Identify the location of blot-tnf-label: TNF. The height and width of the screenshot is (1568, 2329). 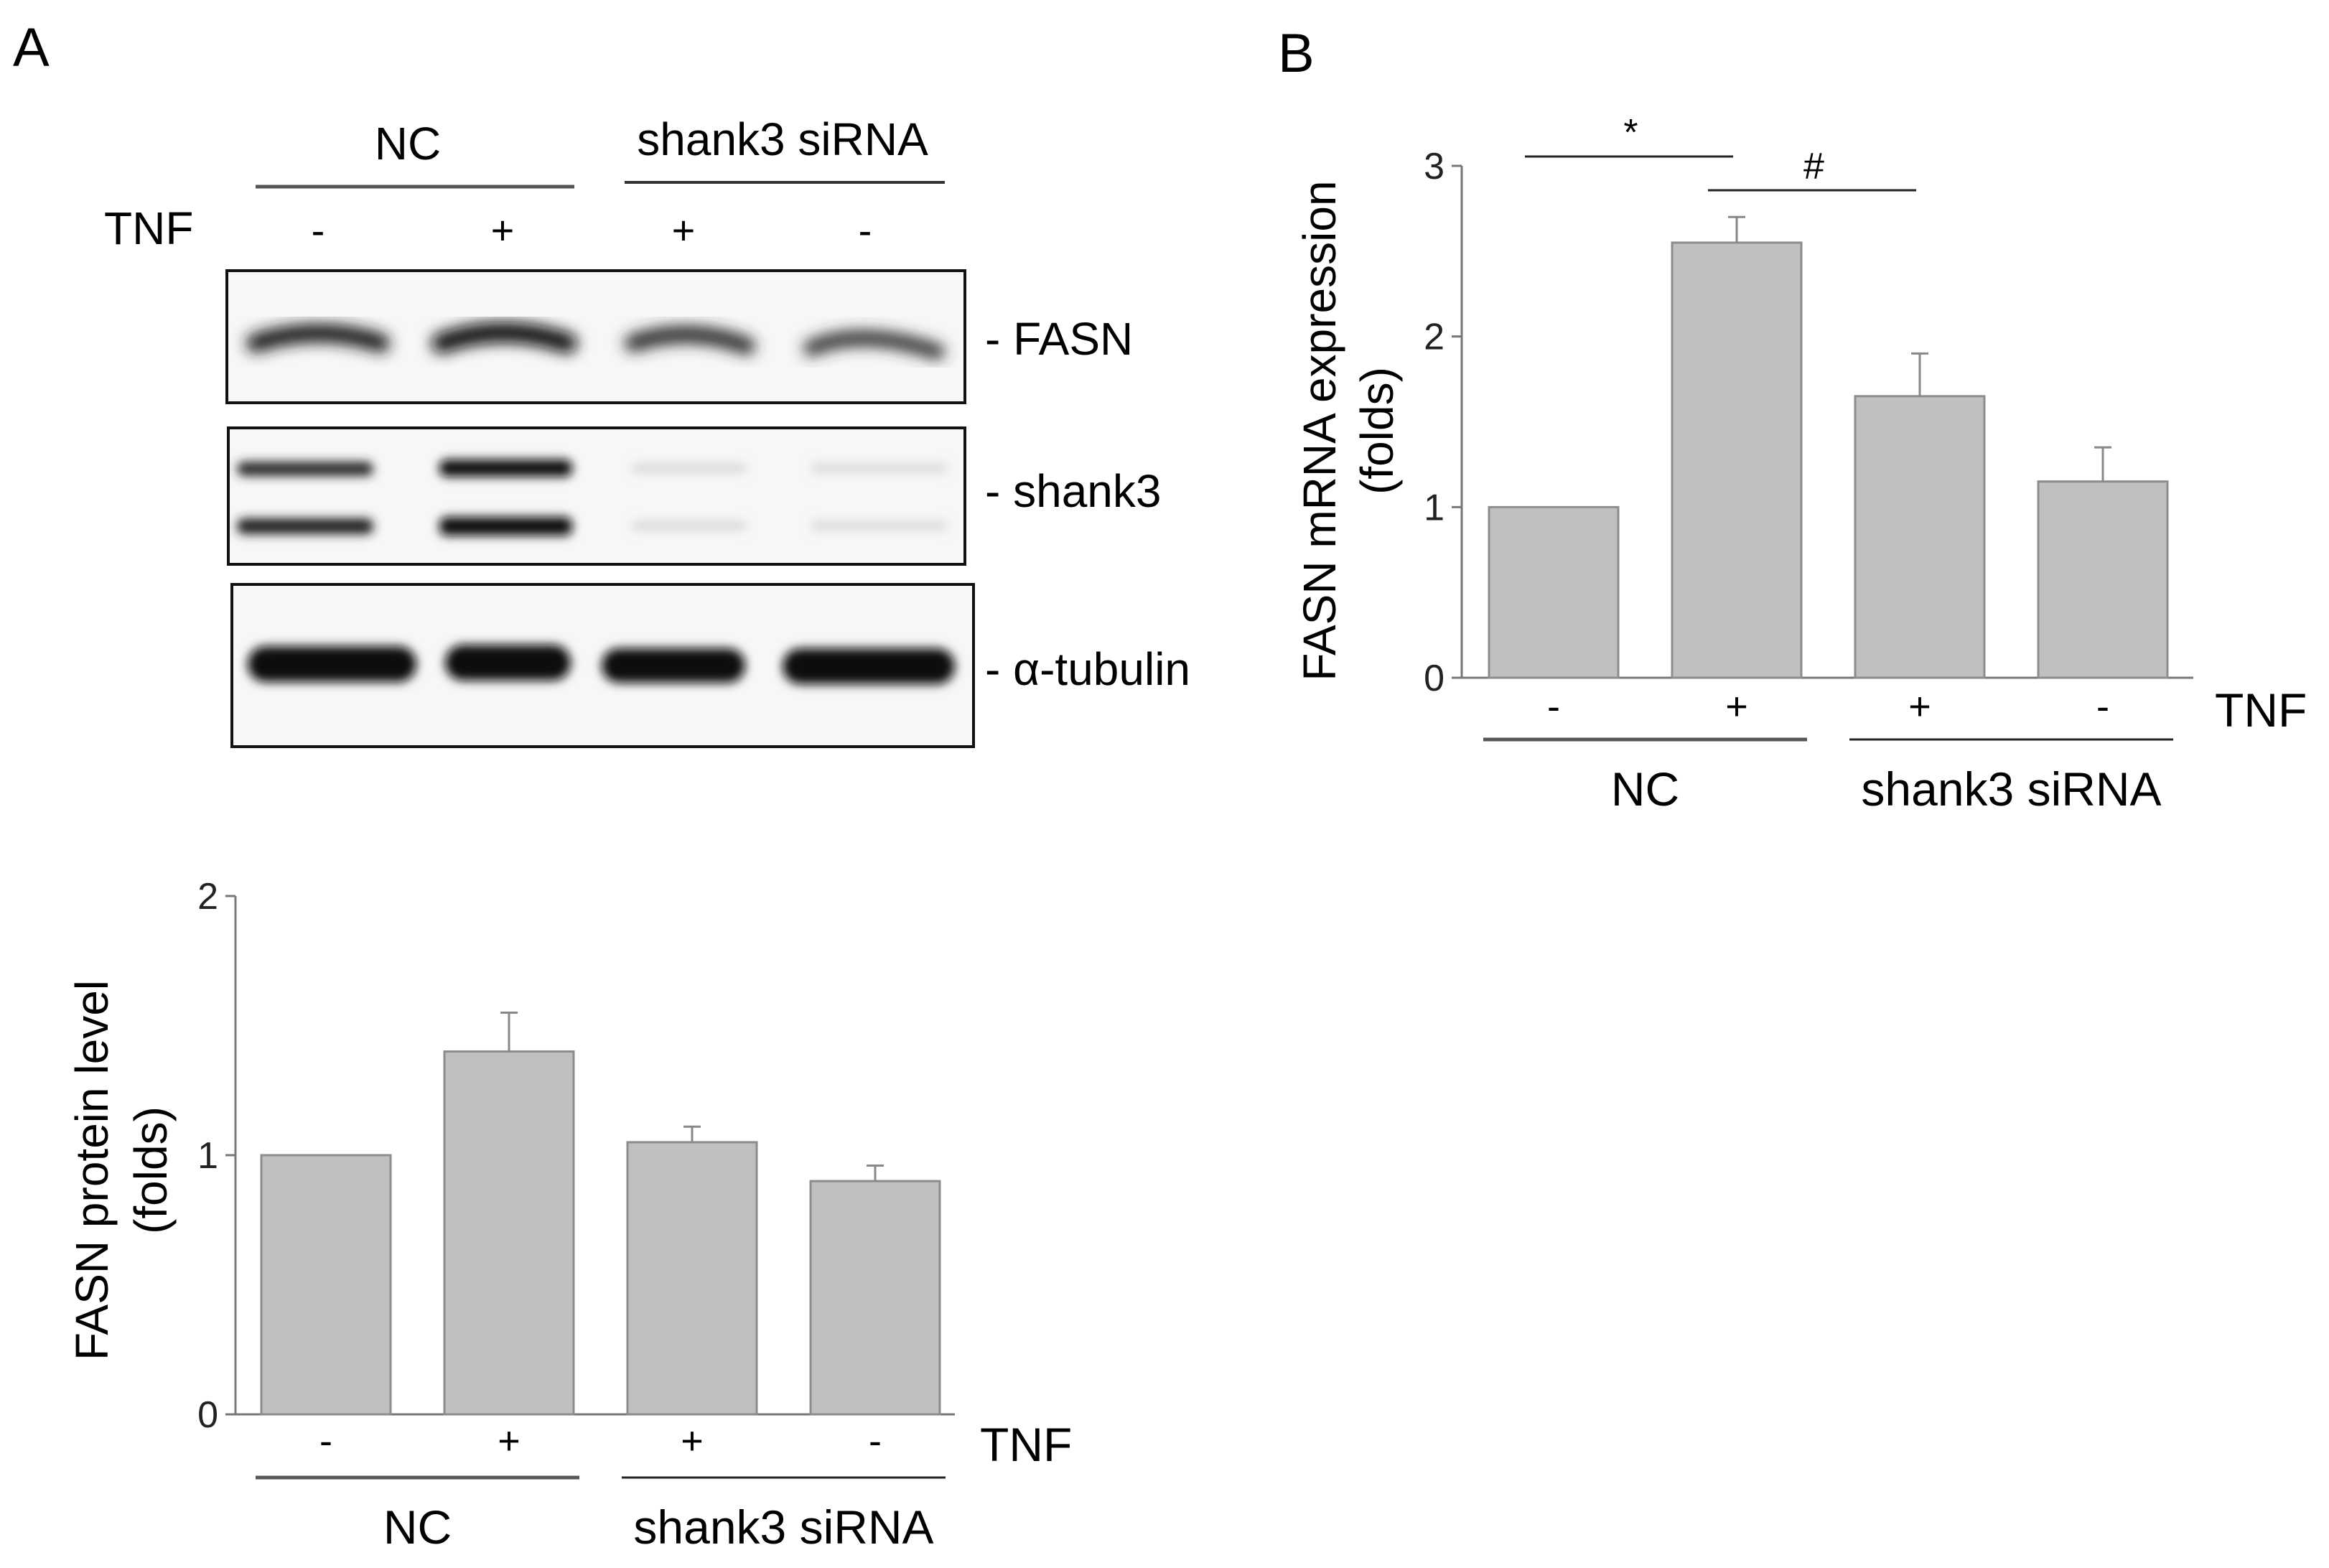
(148, 228).